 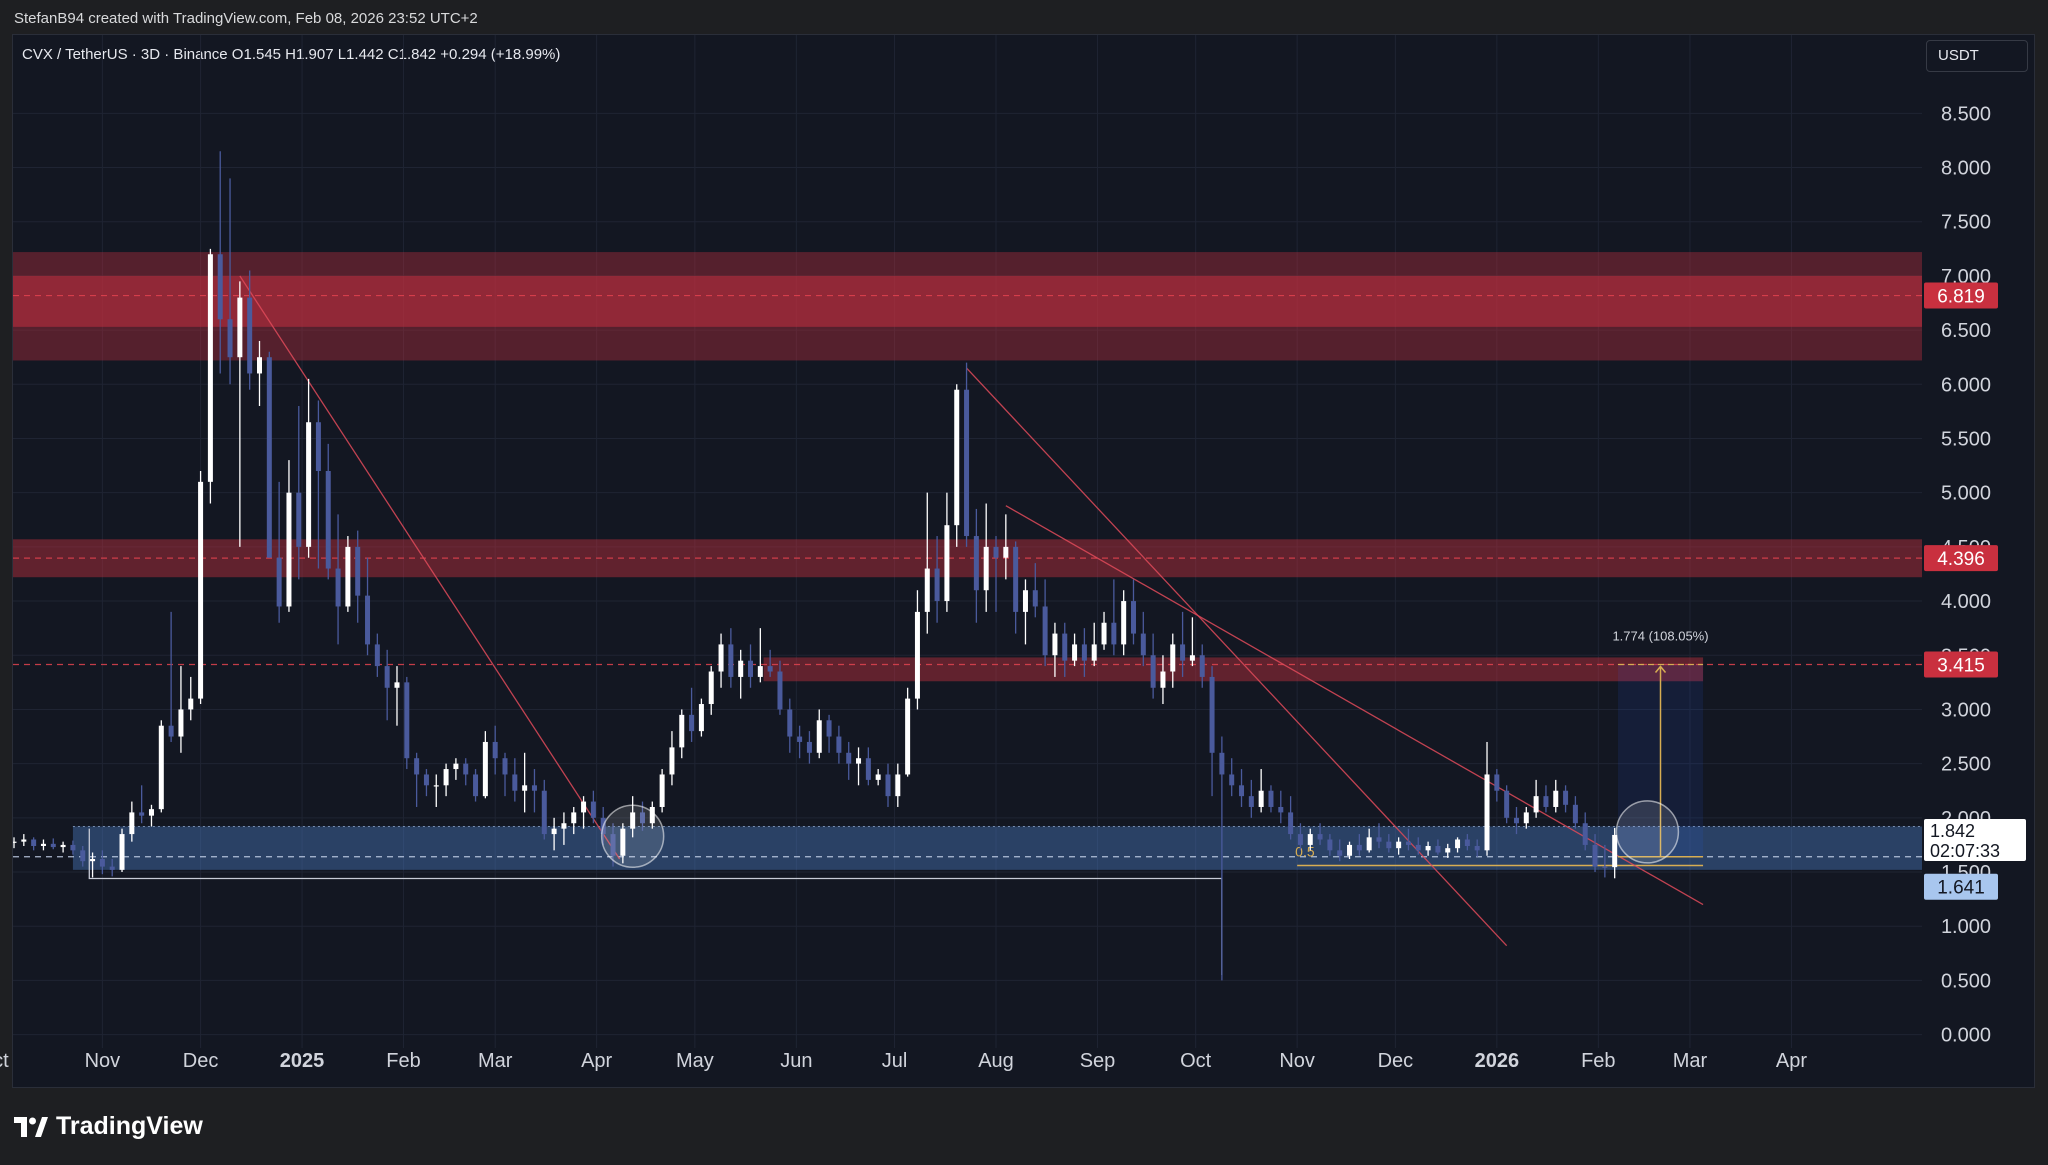 I want to click on x-tick-label: Mar, so click(x=1690, y=1061).